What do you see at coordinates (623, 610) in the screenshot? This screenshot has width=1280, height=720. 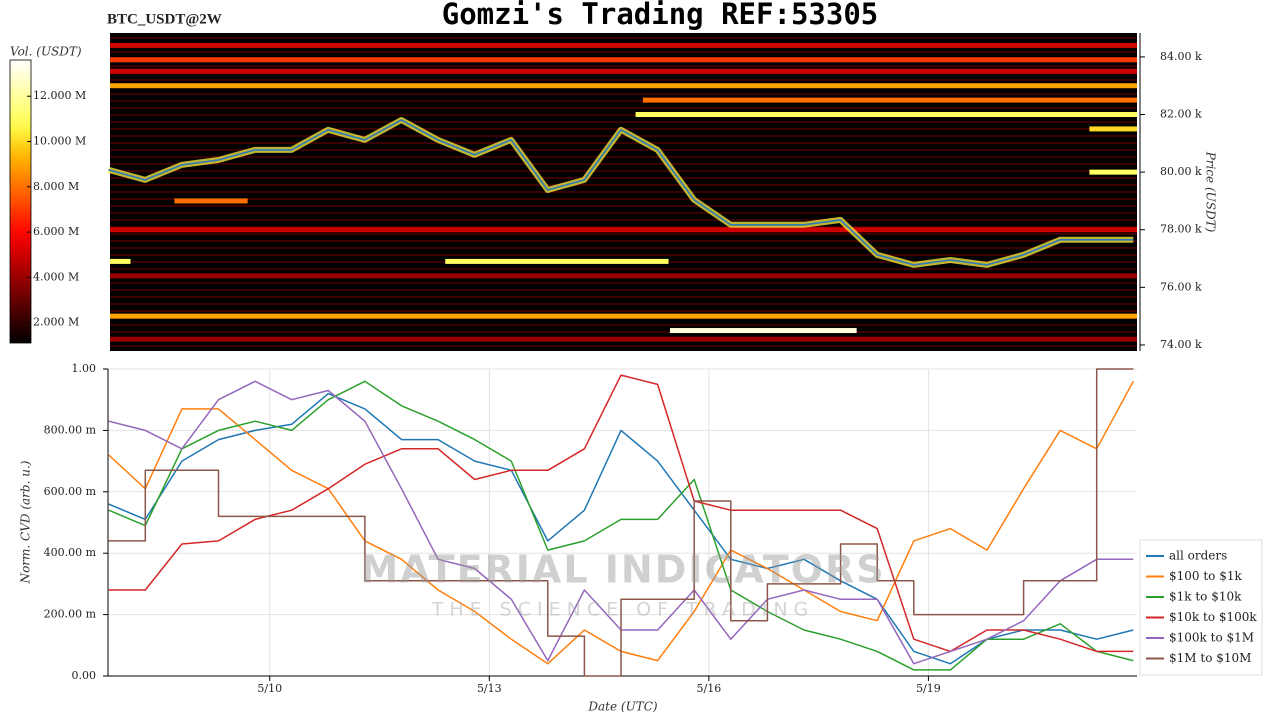 I see `watermark-subtitle: THE SCIENCE OF TRADING` at bounding box center [623, 610].